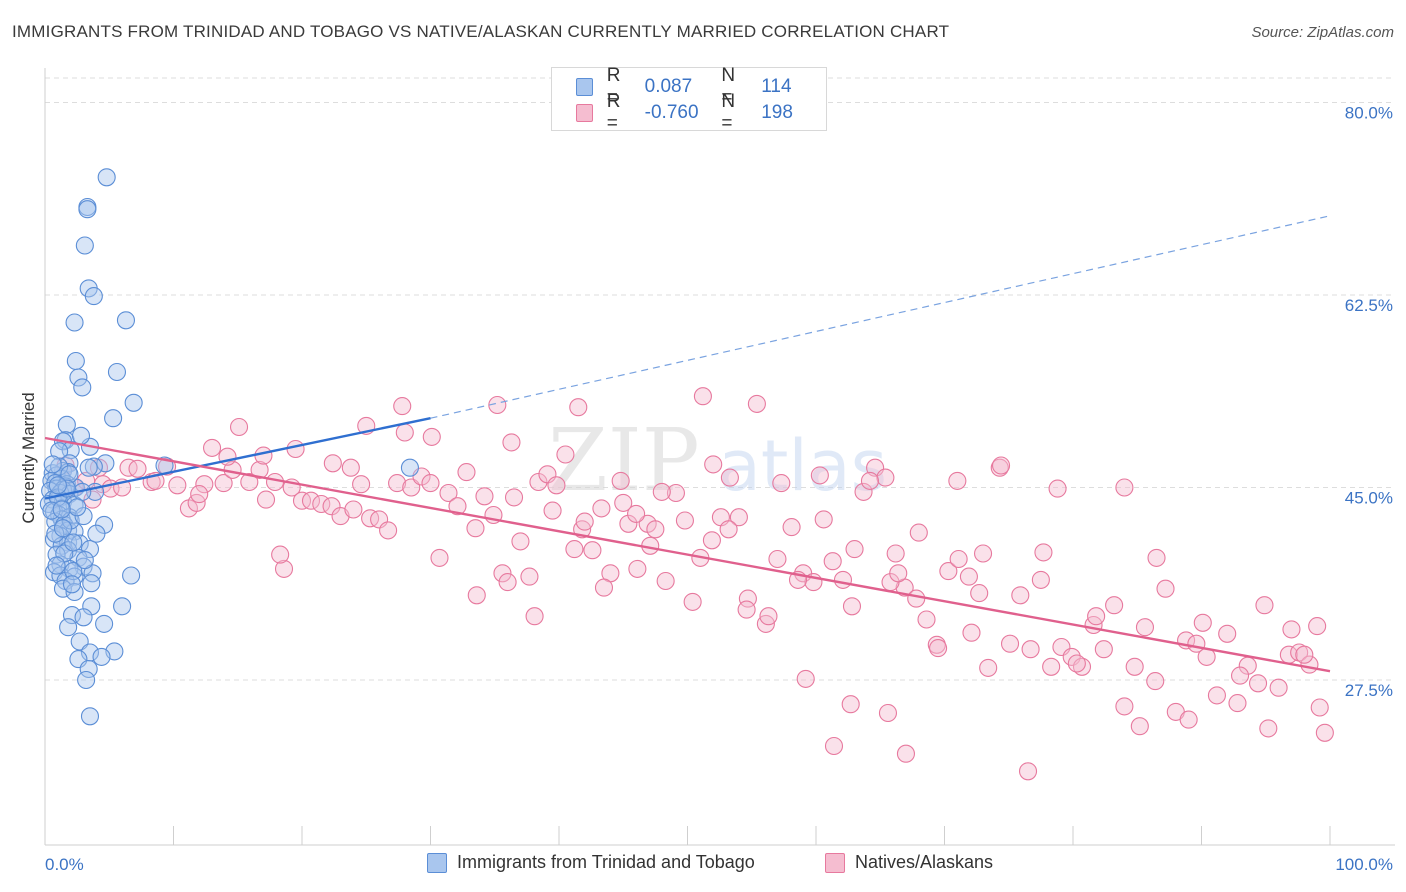 This screenshot has height=892, width=1406. What do you see at coordinates (909, 862) in the screenshot?
I see `legend-item-natives: Natives/Alaskans` at bounding box center [909, 862].